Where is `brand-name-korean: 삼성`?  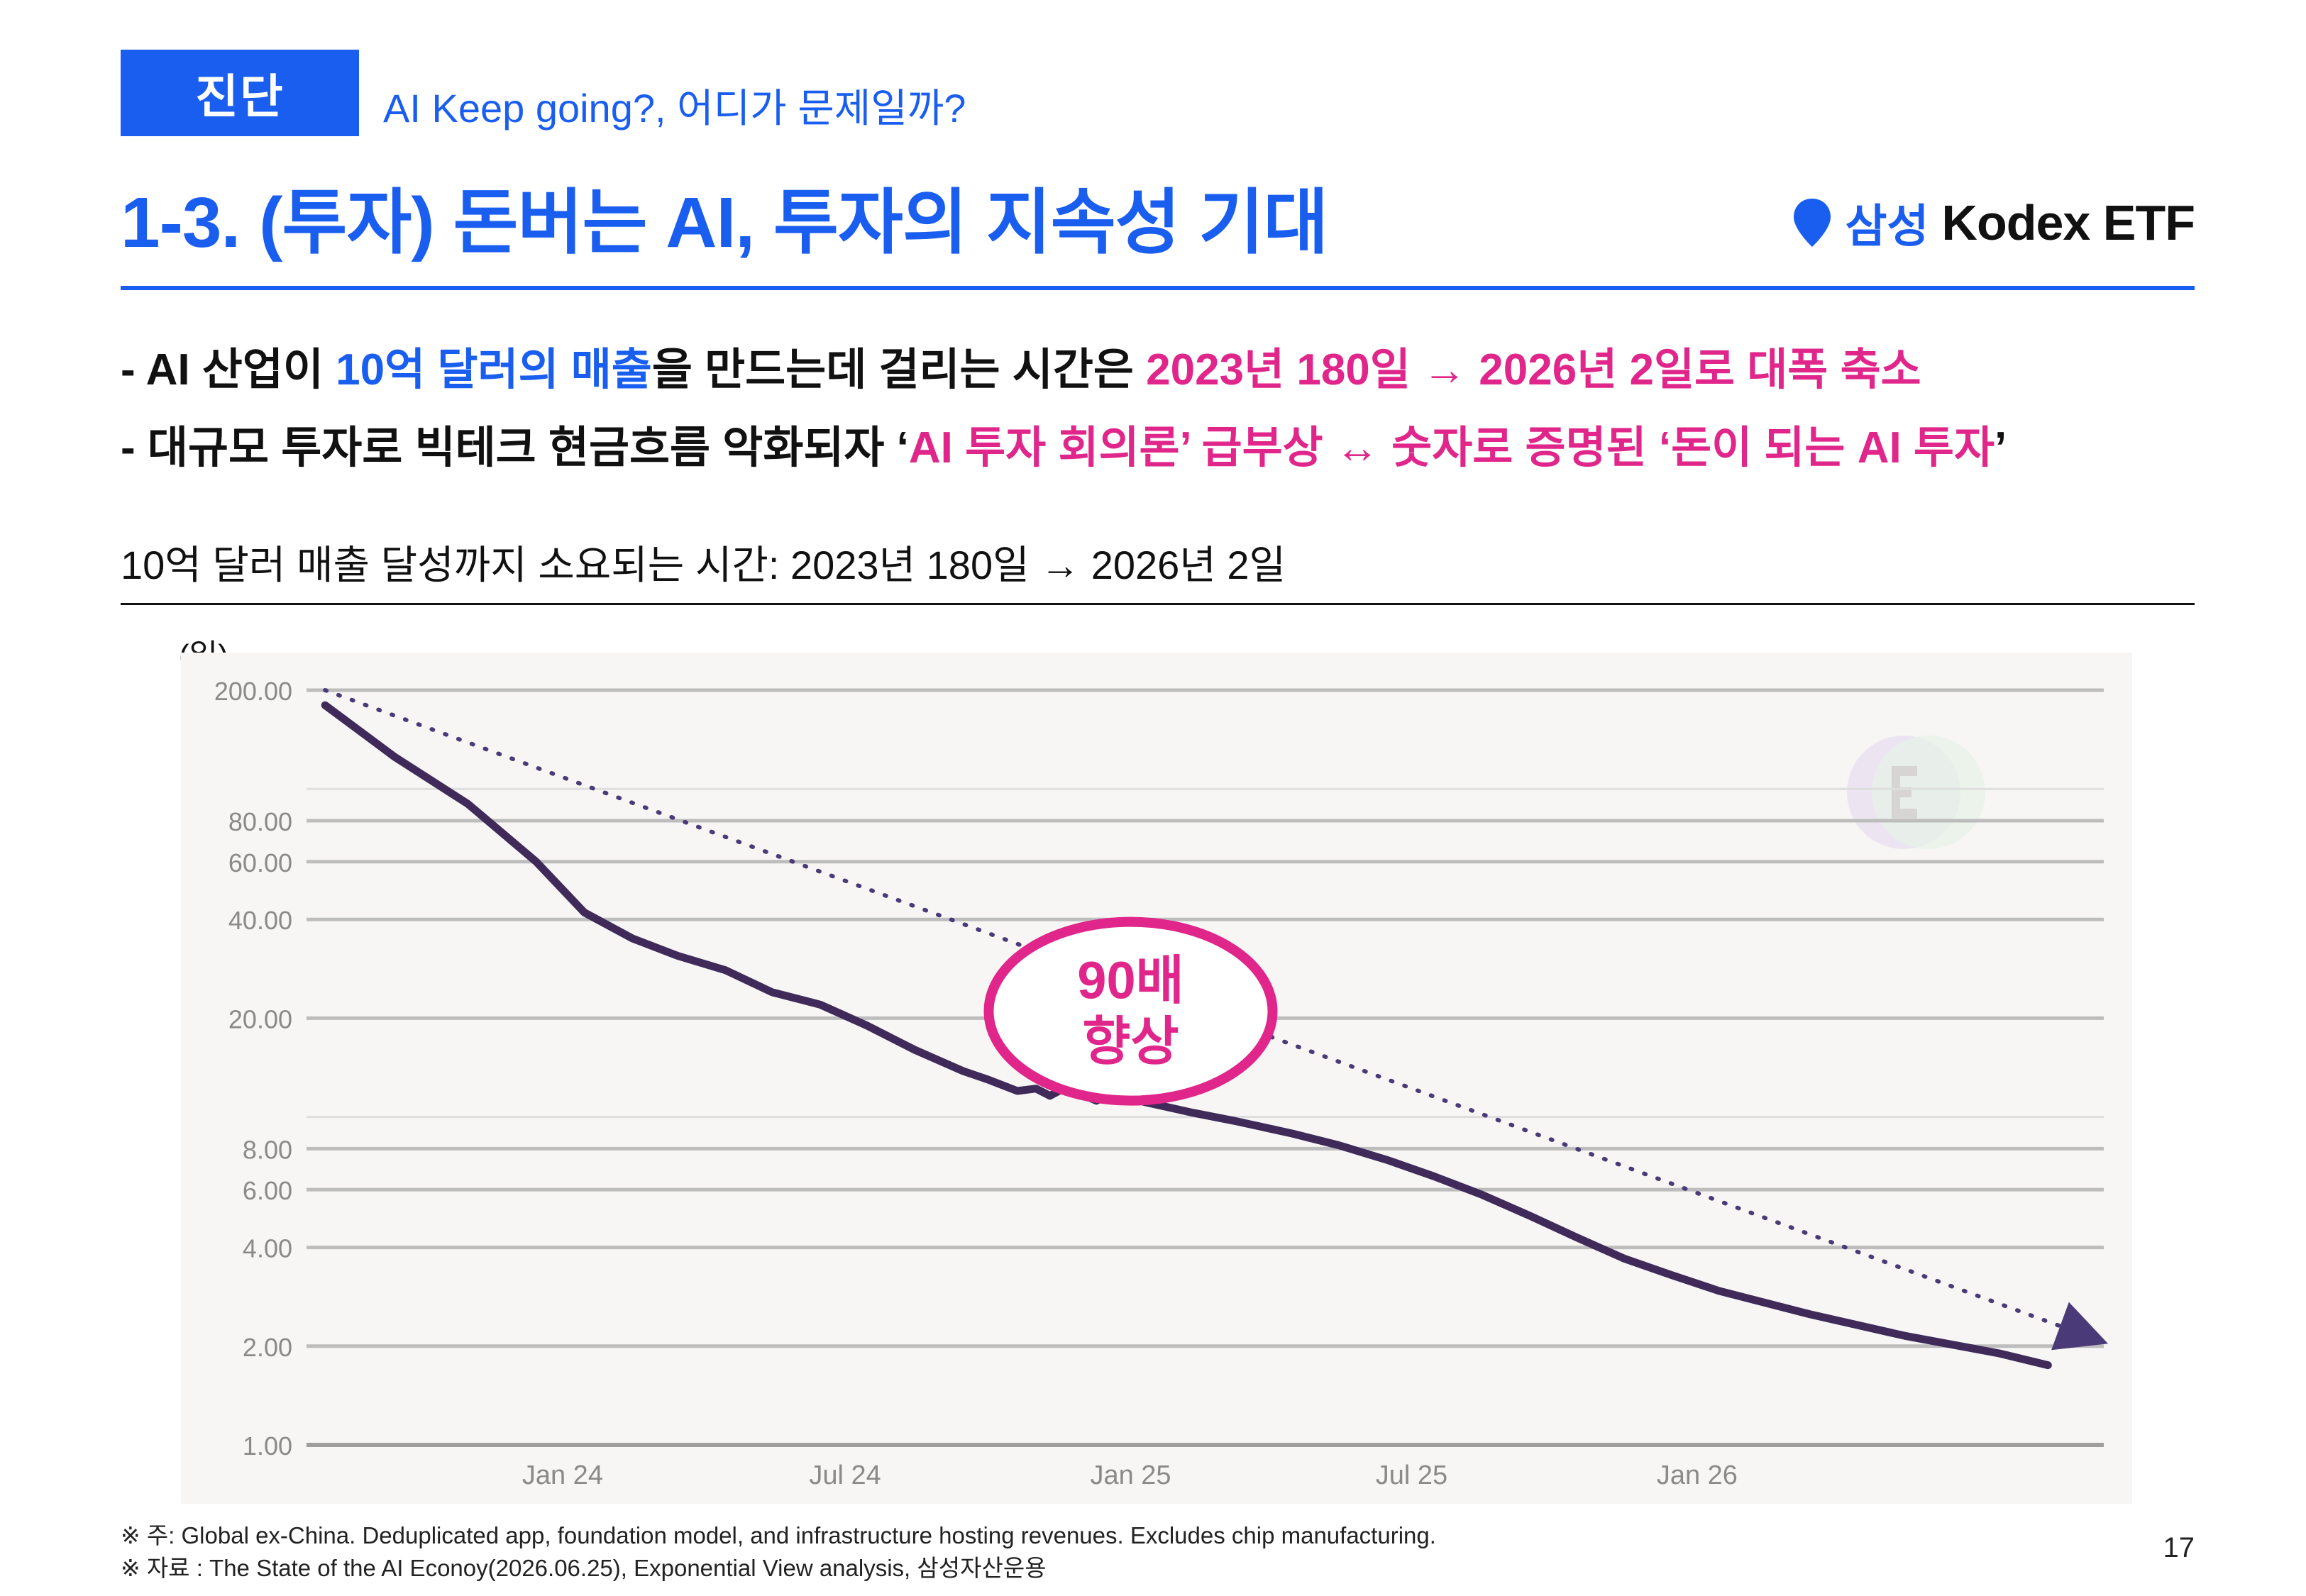 brand-name-korean: 삼성 is located at coordinates (1887, 226).